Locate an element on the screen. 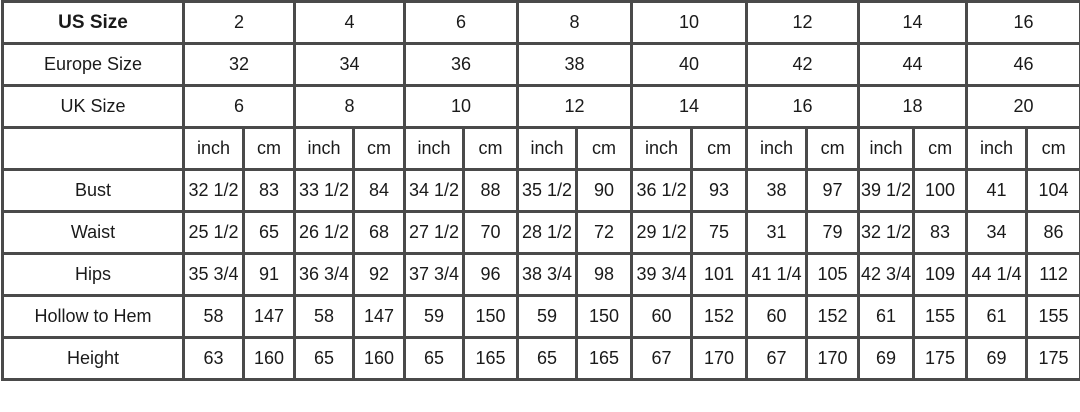 This screenshot has height=412, width=1080. row-label: Hollow to Hem is located at coordinates (93, 316).